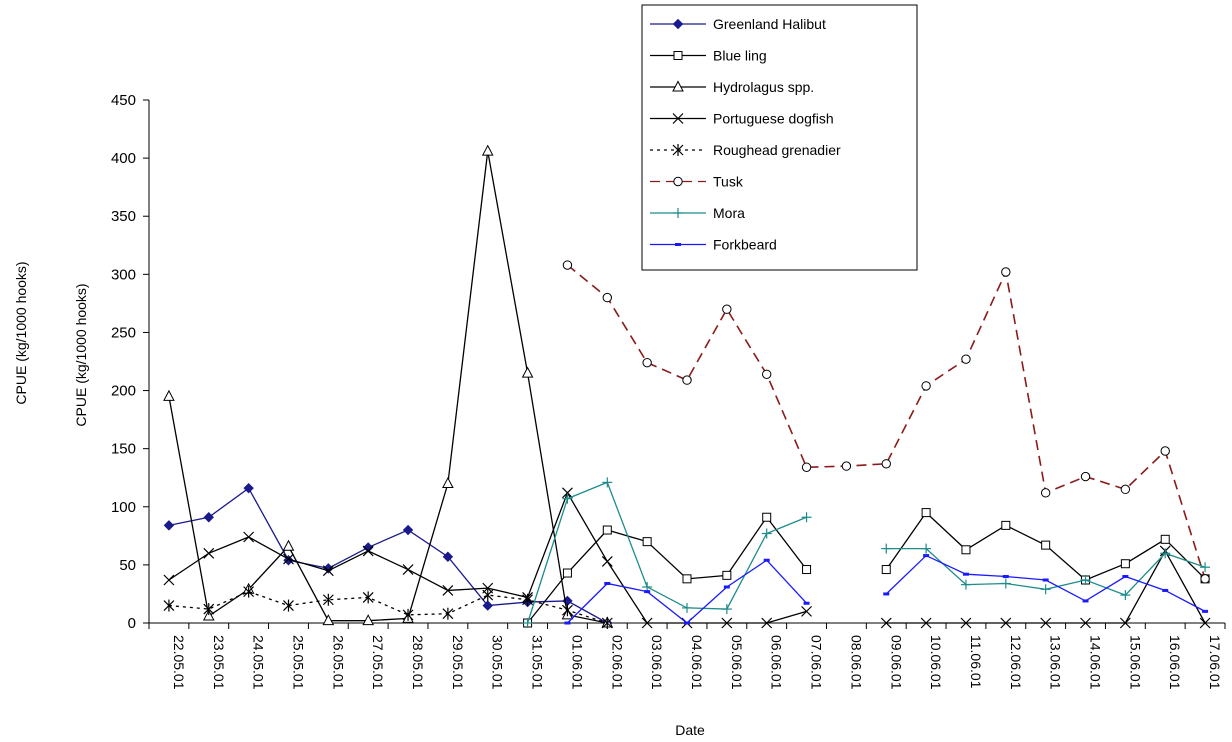  What do you see at coordinates (123, 391) in the screenshot?
I see `y-tick-label: 200` at bounding box center [123, 391].